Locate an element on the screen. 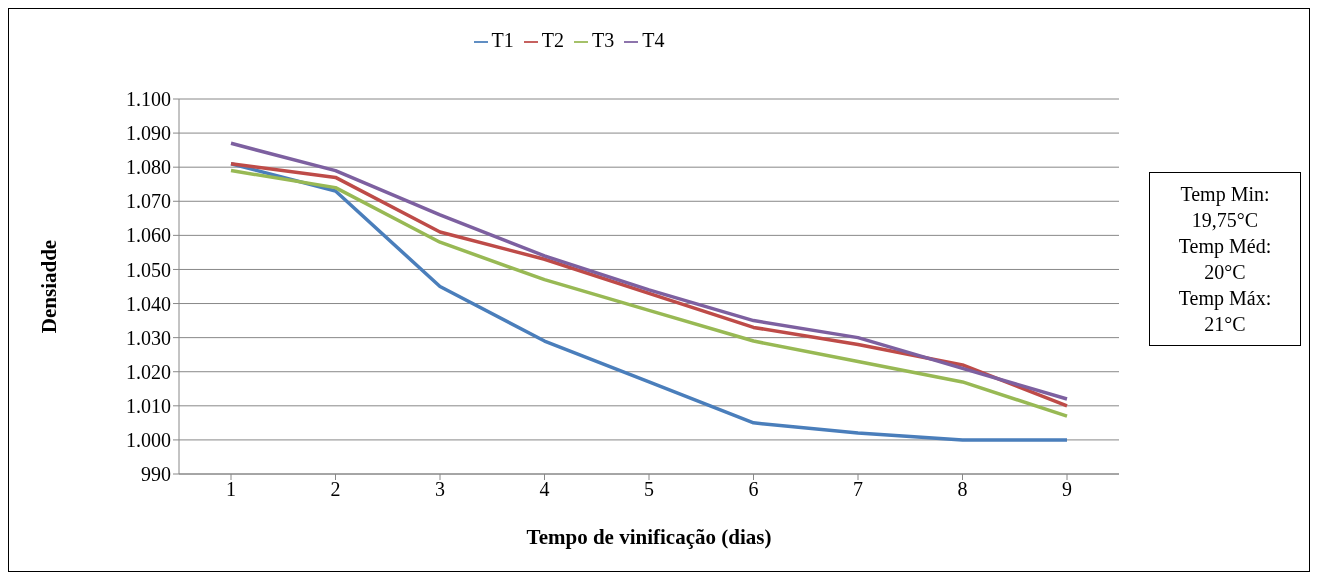  y-tick-label: 1.100 is located at coordinates (148, 99).